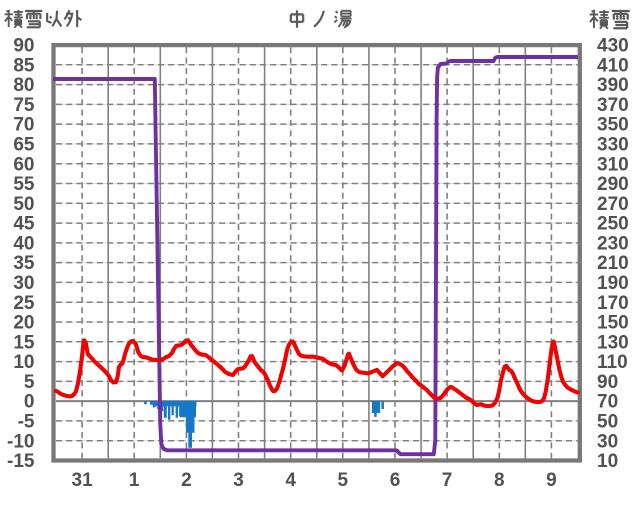 The height and width of the screenshot is (506, 636). I want to click on svg-text: 430, so click(613, 46).